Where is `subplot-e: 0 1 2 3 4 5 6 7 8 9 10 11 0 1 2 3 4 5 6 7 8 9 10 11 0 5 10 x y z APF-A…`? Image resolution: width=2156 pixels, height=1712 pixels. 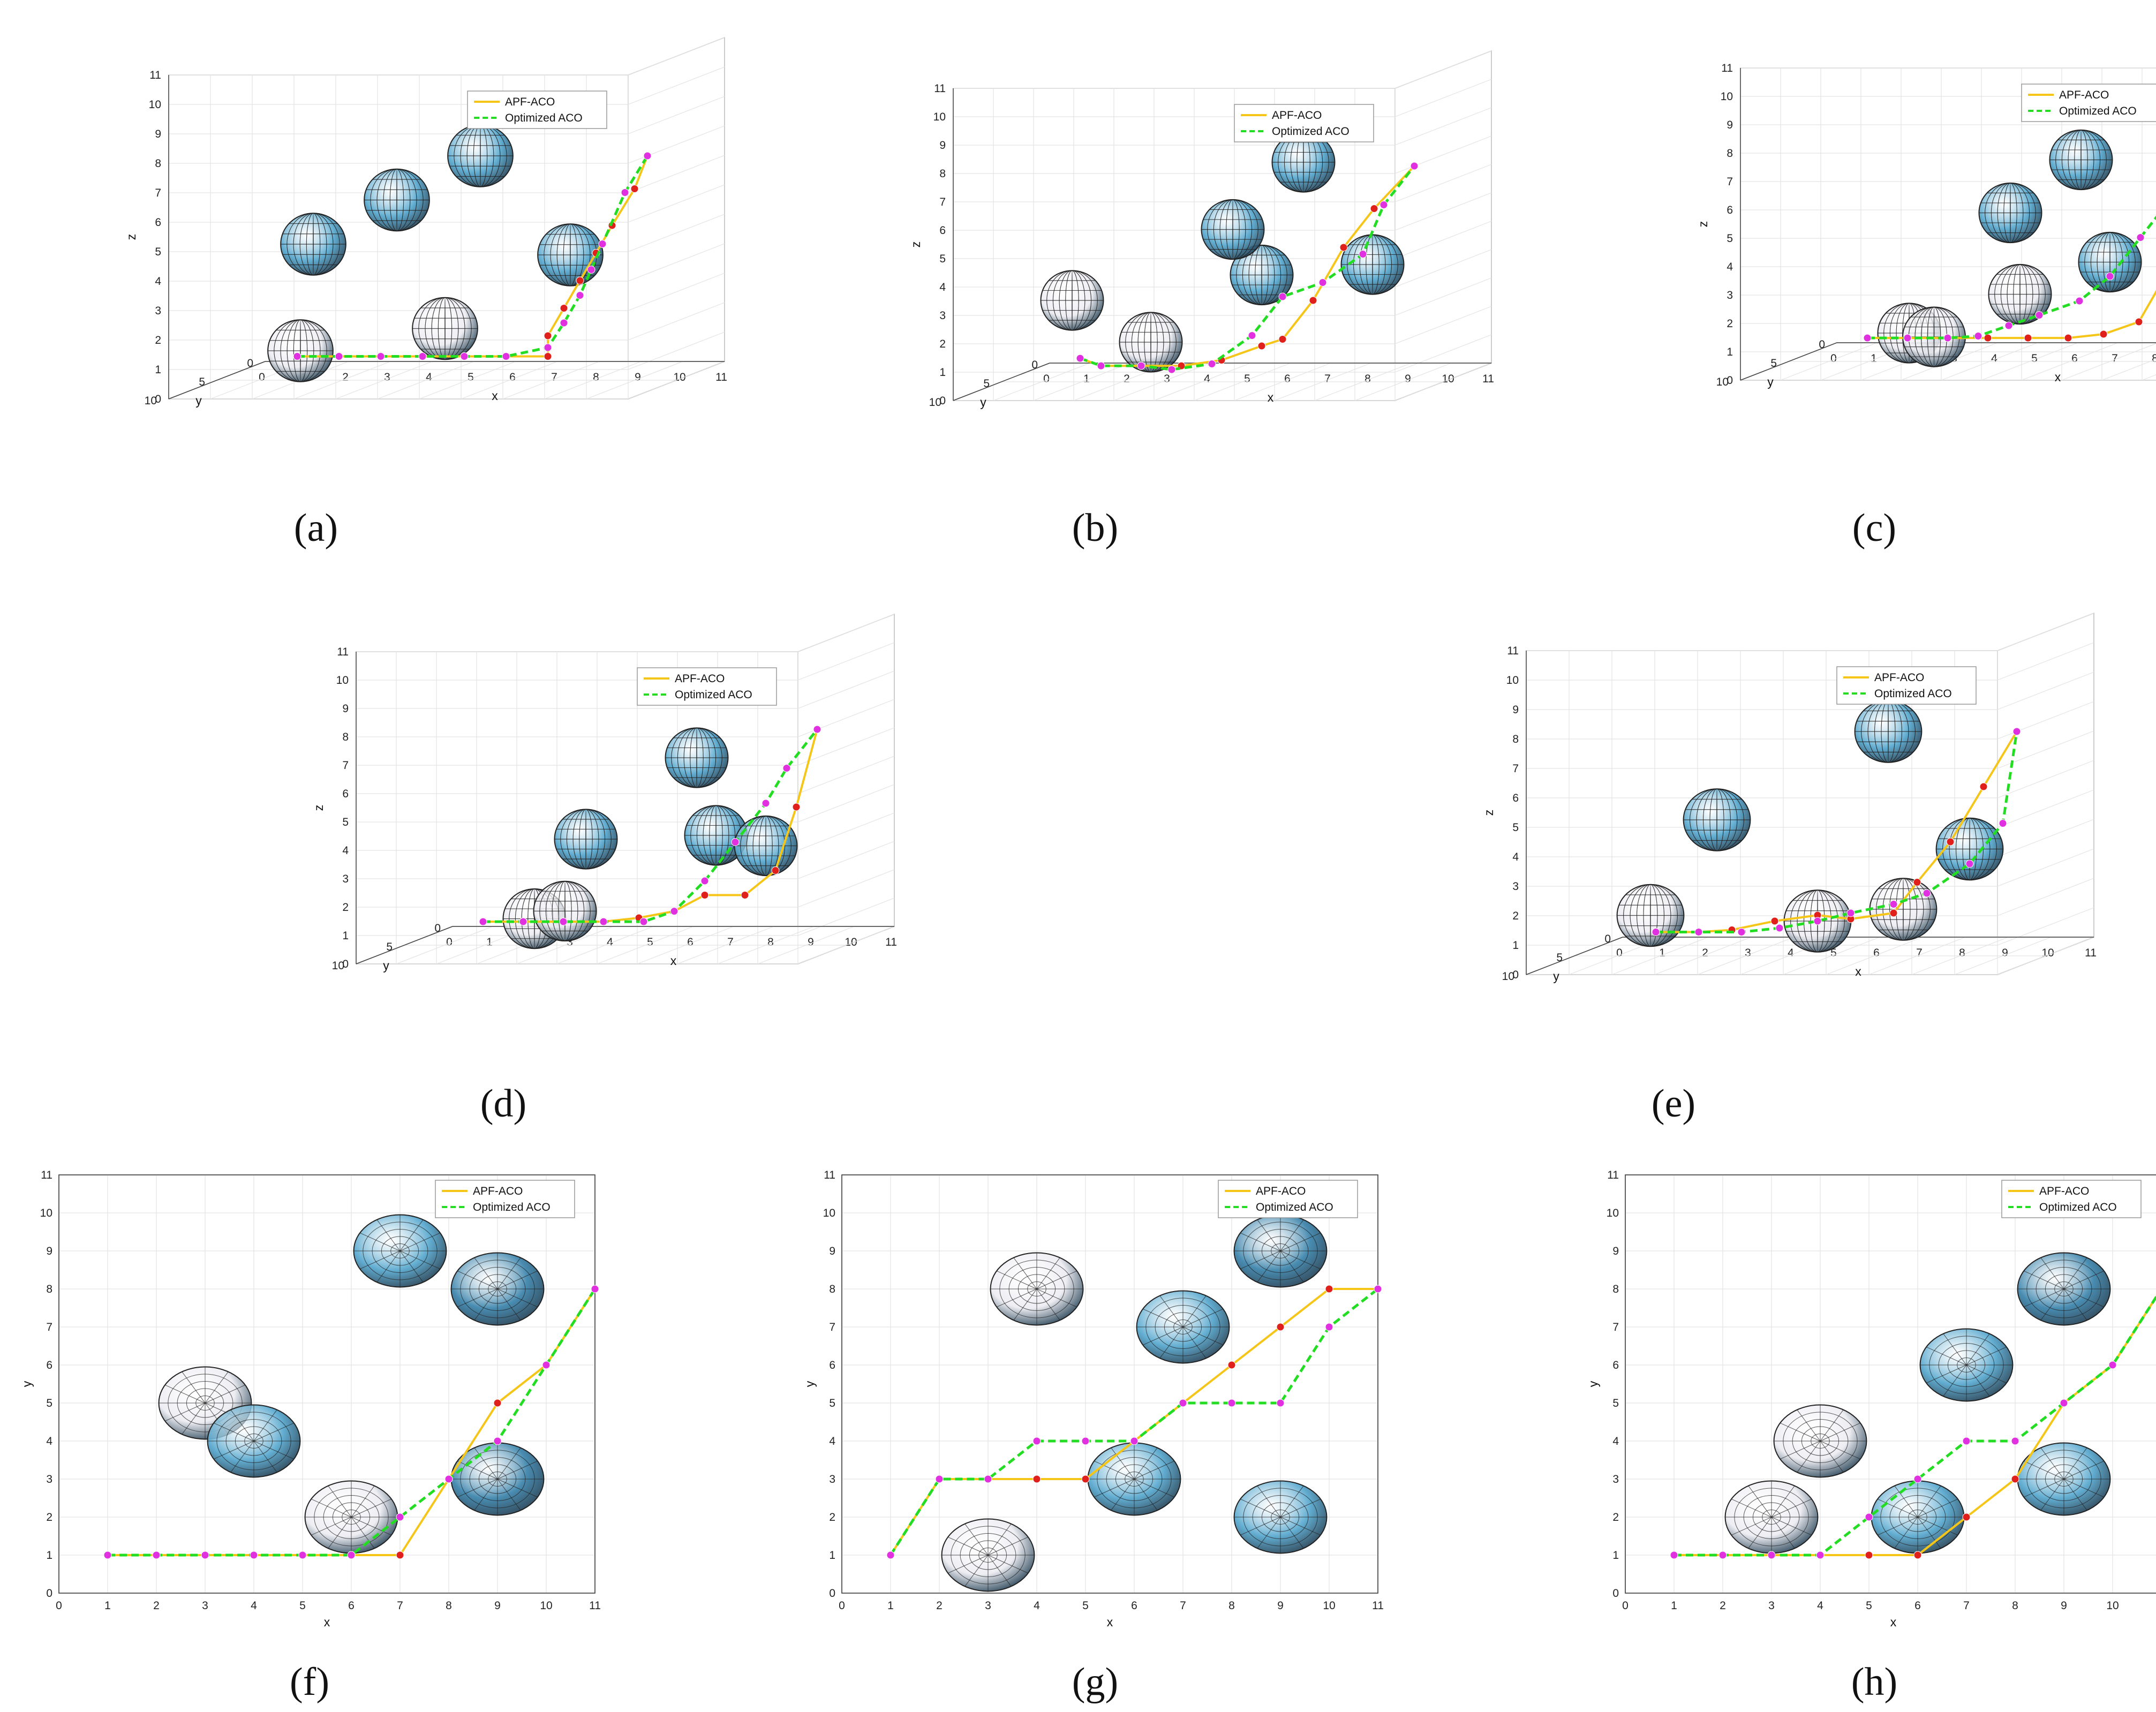 subplot-e: 0 1 2 3 4 5 6 7 8 9 10 11 0 1 2 3 4 5 6 7 8 9 10 11 0 5 10 x y z APF-A… is located at coordinates (1789, 869).